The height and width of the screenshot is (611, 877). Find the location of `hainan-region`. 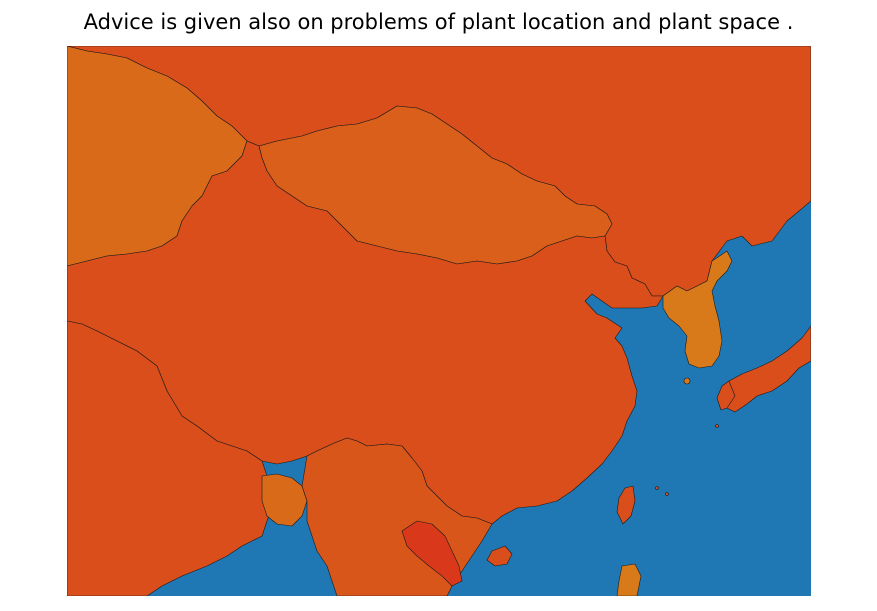

hainan-region is located at coordinates (499, 556).